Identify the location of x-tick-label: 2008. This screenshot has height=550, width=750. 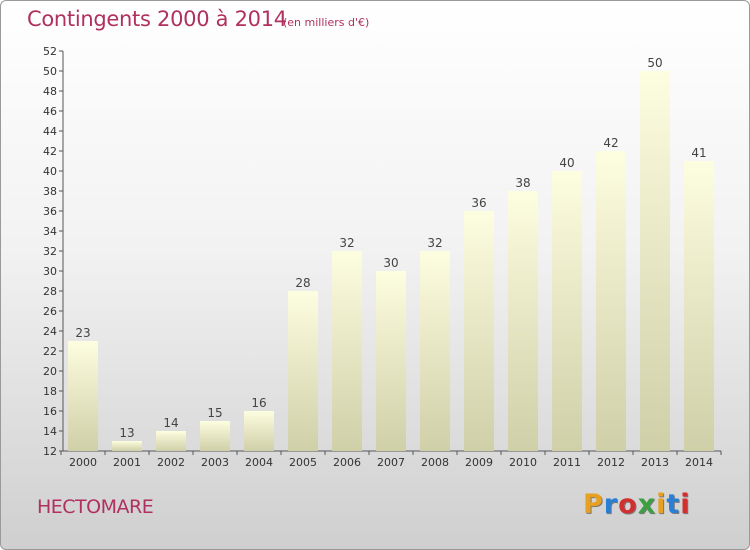
(435, 462).